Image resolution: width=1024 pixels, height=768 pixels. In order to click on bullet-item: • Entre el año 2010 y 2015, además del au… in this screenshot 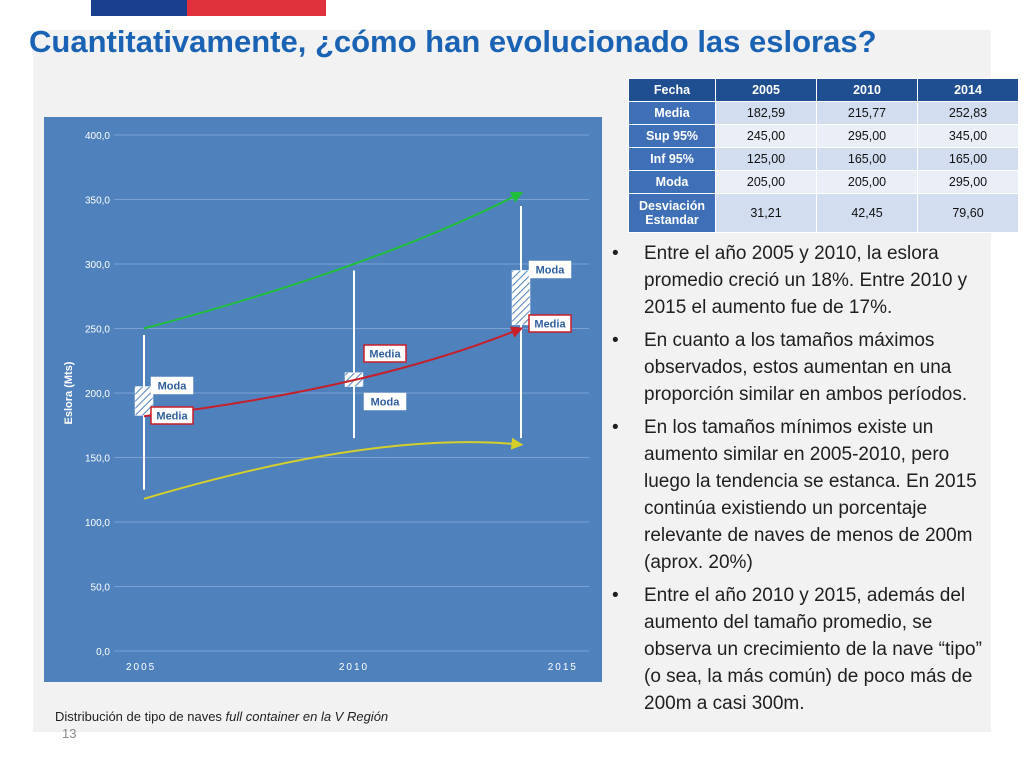, I will do `click(802, 649)`.